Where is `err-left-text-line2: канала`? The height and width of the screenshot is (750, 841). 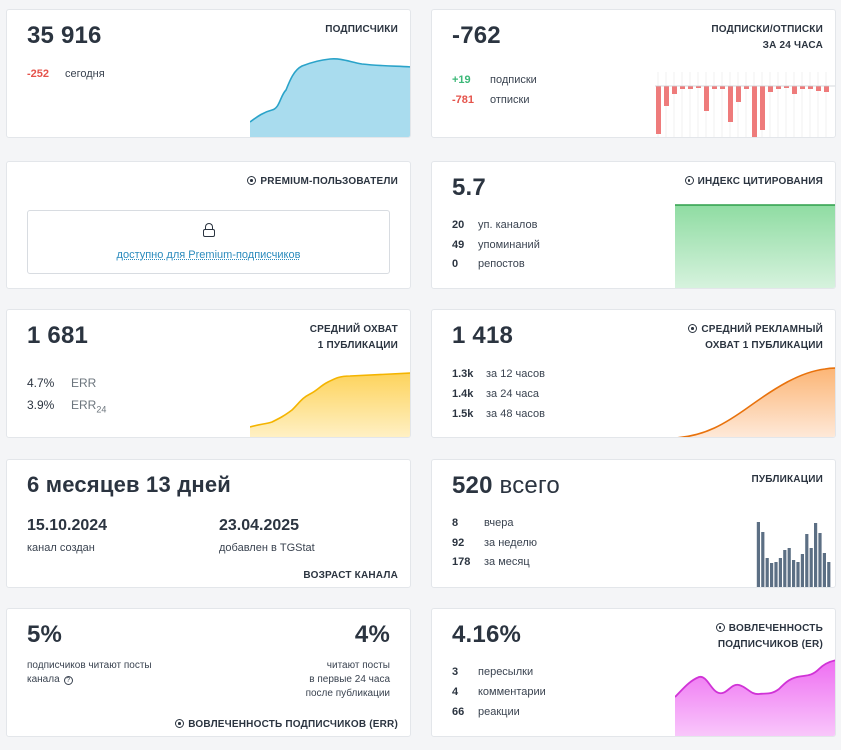
err-left-text-line2: канала is located at coordinates (43, 679).